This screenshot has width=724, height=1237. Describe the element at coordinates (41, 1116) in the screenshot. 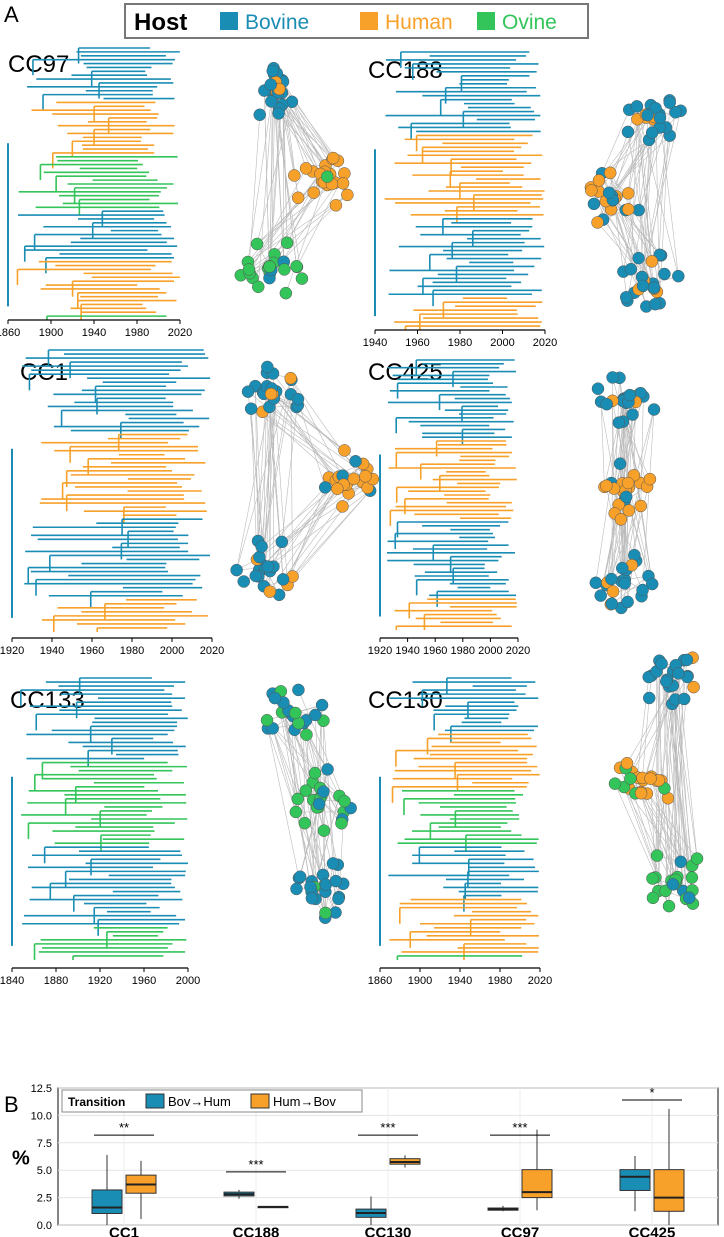

I see `y-tick-label: 10.0` at that location.